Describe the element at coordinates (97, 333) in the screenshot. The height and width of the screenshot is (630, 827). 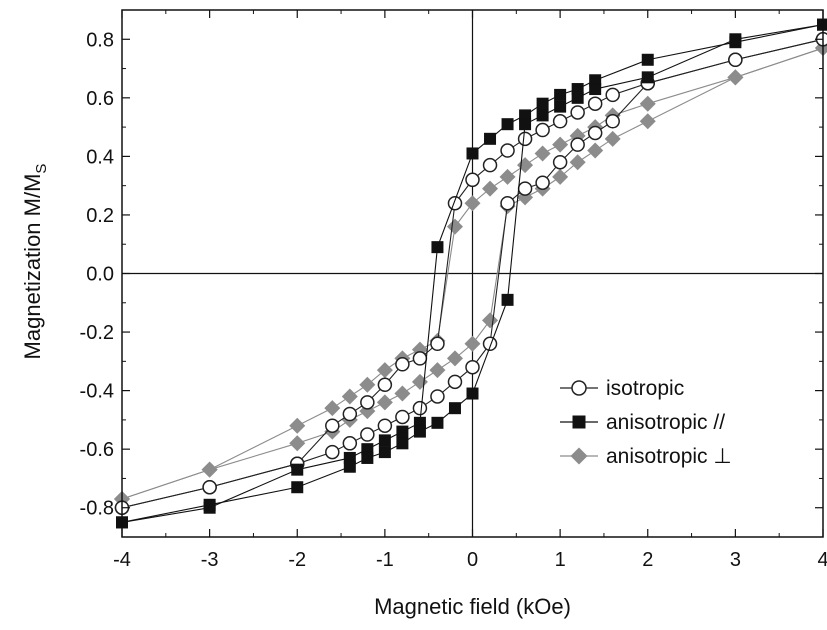
I see `y-tick-label: -0.2` at that location.